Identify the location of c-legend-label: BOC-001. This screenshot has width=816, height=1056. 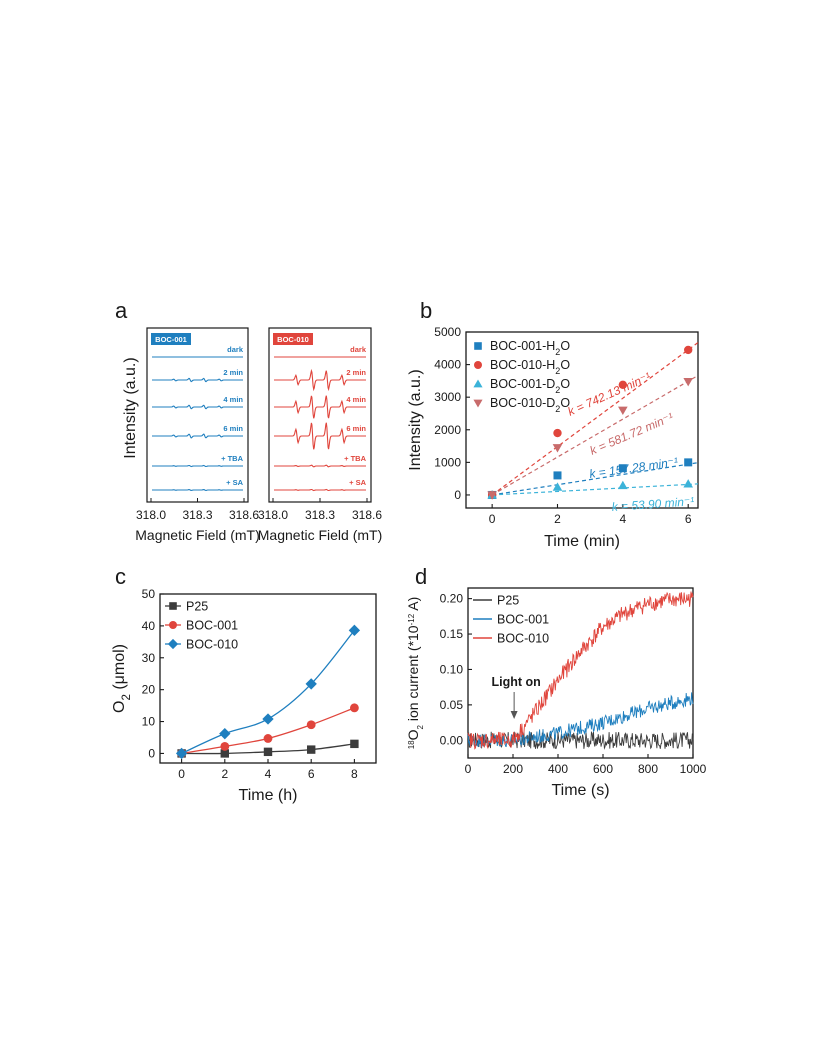
(212, 626).